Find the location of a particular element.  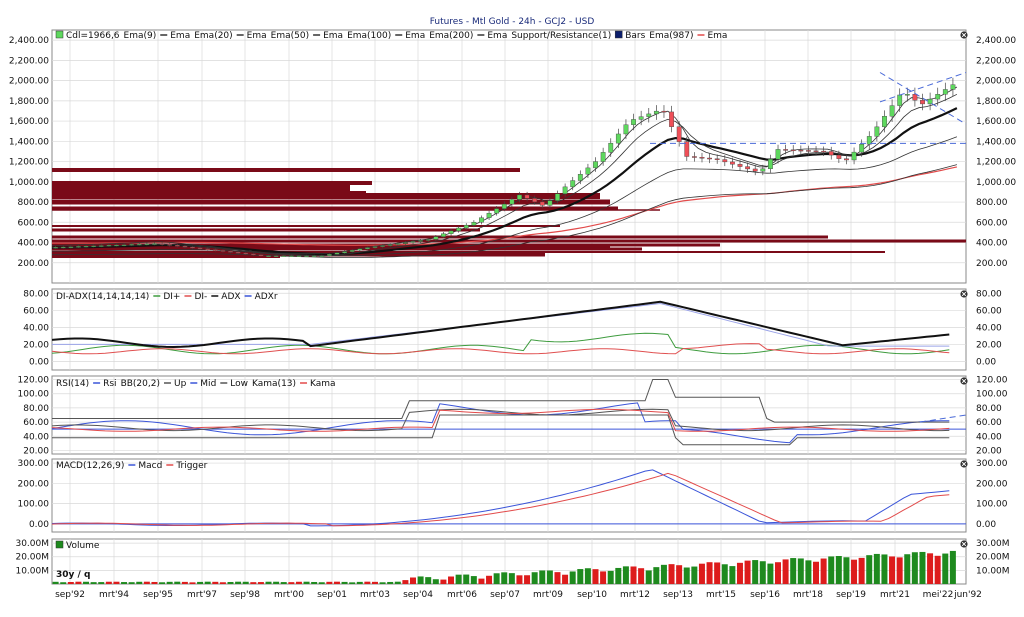

legend-label: Ema is located at coordinates (257, 36).